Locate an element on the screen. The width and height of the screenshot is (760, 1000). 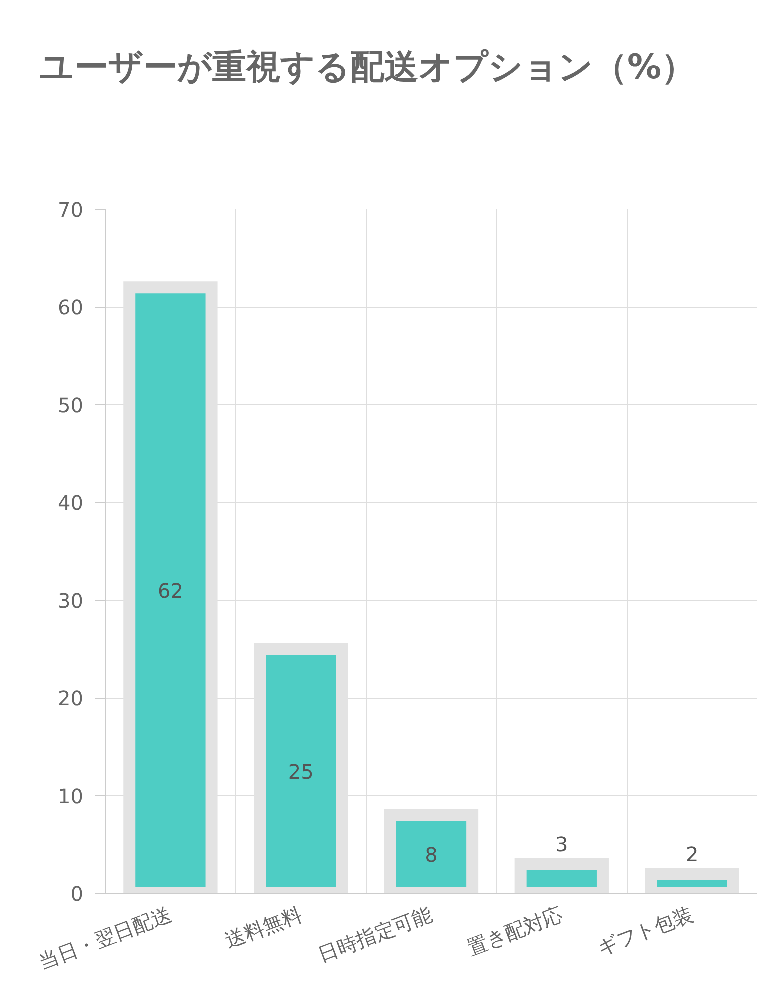
data-label: 25 is located at coordinates (301, 772).